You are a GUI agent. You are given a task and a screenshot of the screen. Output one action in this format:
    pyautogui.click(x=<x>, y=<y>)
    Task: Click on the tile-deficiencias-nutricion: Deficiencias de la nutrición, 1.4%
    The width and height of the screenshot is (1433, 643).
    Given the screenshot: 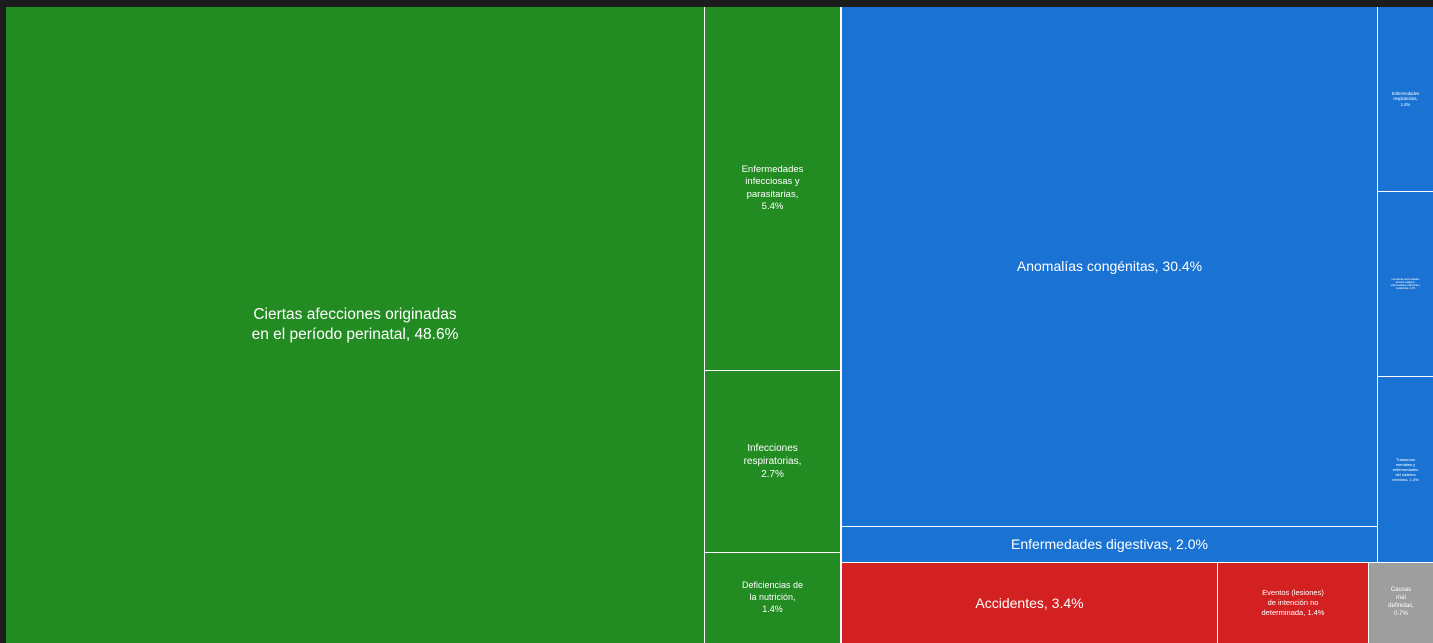 What is the action you would take?
    pyautogui.click(x=772, y=598)
    